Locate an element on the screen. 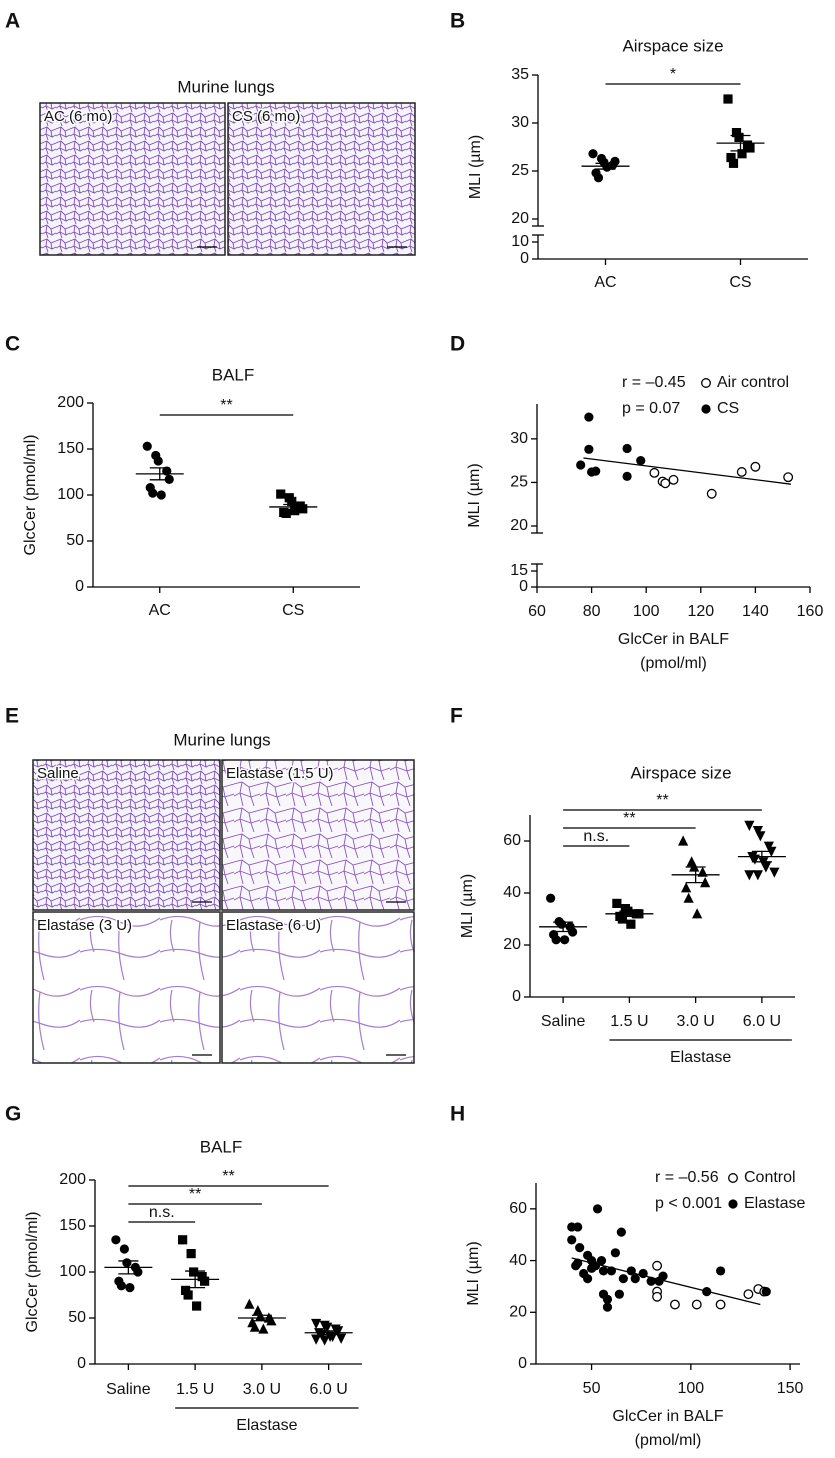  panel-label: Elastase (1.5 U) is located at coordinates (280, 773).